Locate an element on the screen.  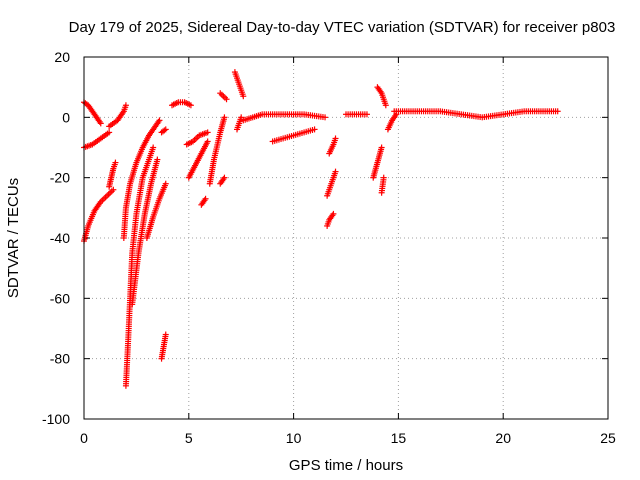
y-tick-label: -100 is located at coordinates (56, 419).